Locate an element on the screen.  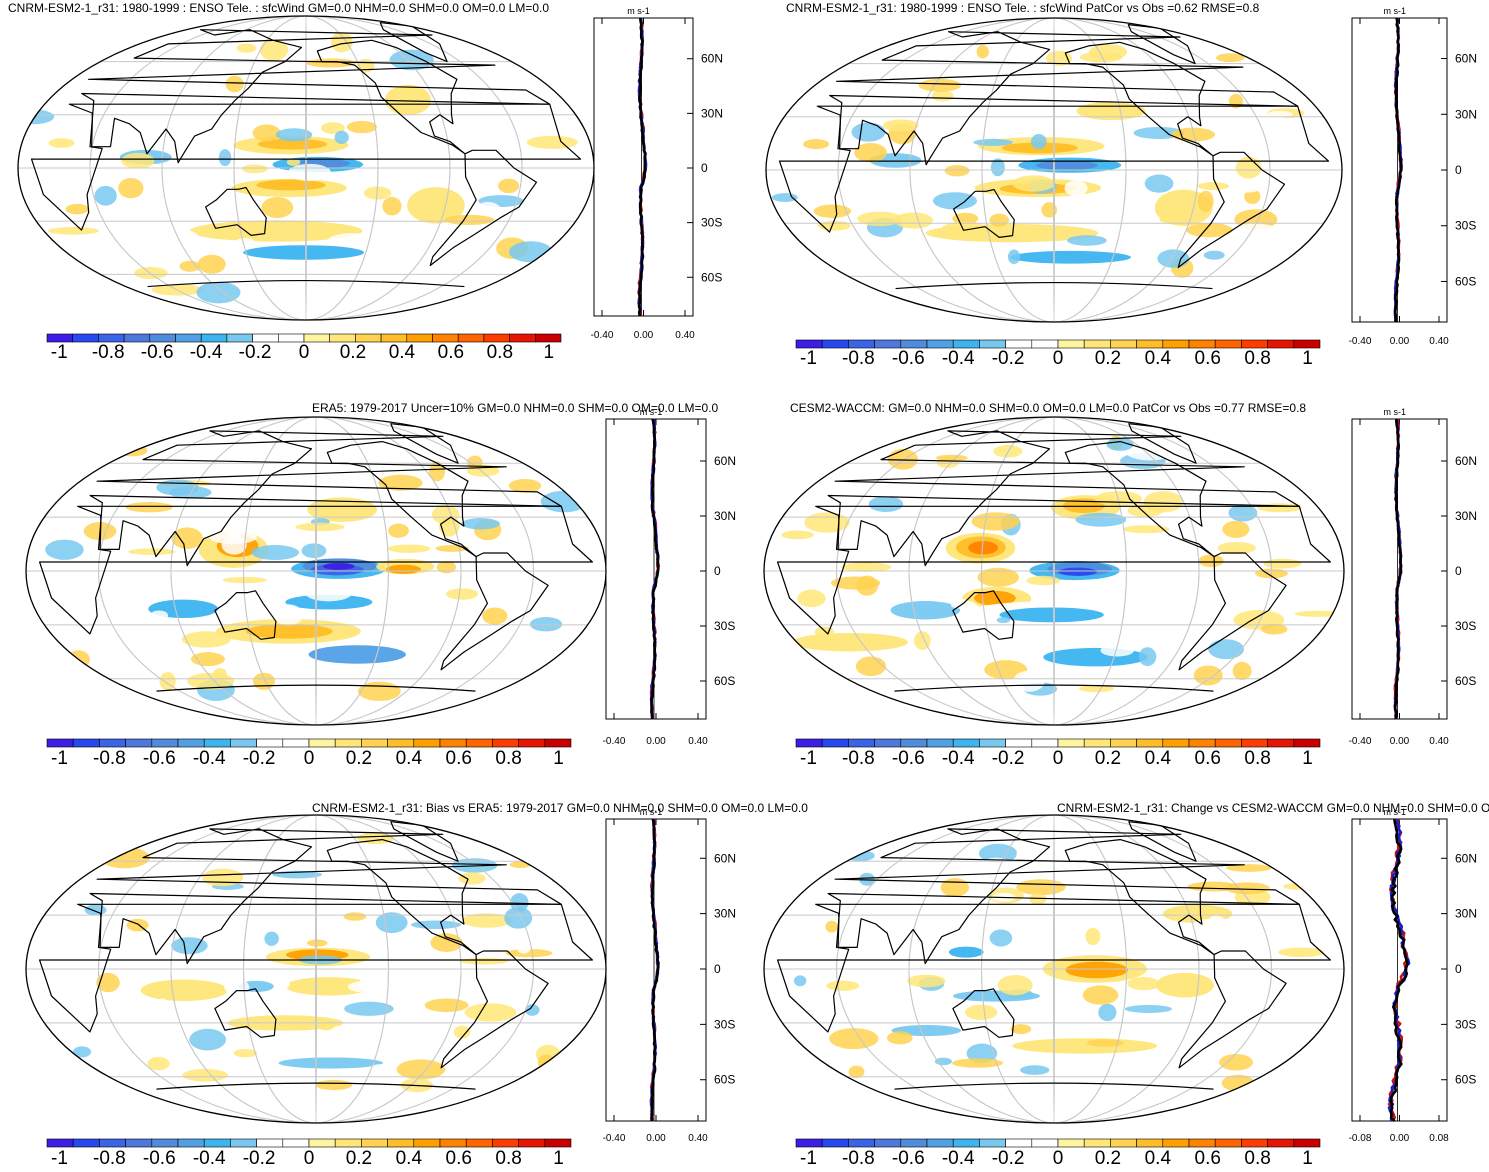
colorbar: -1 -0.8 -0.6 -0.4 -0.2 0 0.2 0.4 0.6 0.8 1 is located at coordinates (1058, 354).